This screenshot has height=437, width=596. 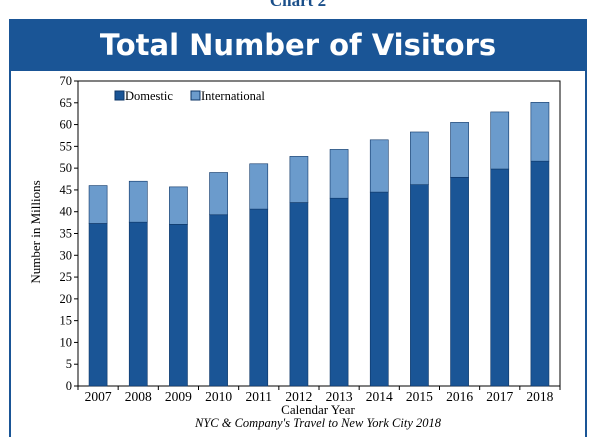 What do you see at coordinates (98, 204) in the screenshot?
I see `bar-international-2007` at bounding box center [98, 204].